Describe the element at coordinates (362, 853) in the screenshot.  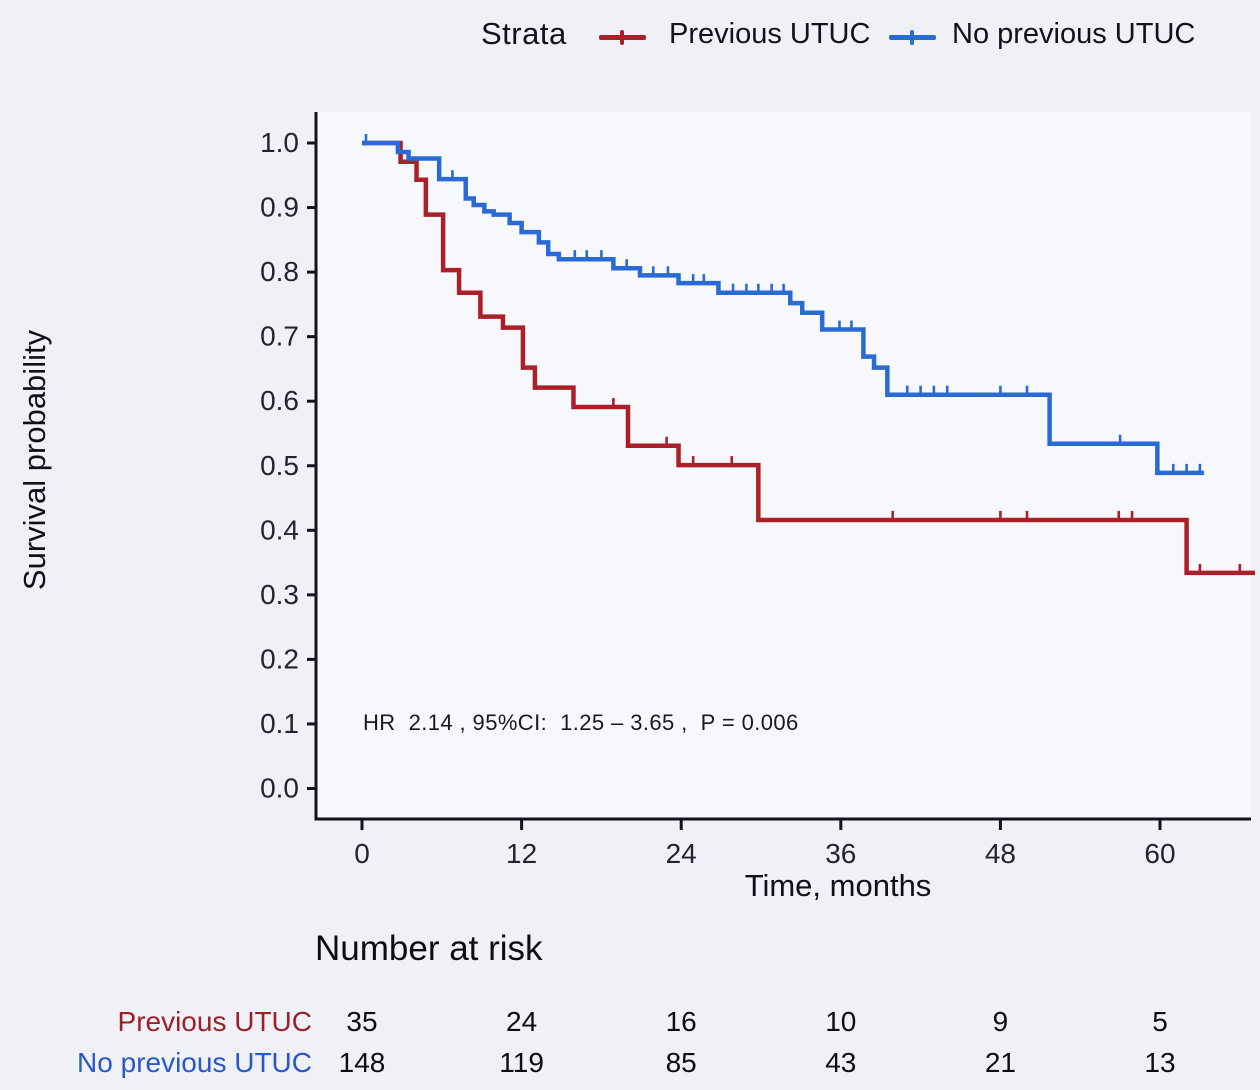
I see `x-tick-label: 0` at that location.